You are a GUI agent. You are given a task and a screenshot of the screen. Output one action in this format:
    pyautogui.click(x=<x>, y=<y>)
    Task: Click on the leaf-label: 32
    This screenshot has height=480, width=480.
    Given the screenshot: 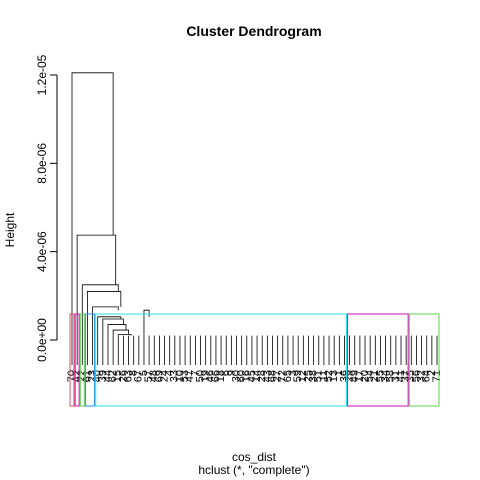 What is the action you would take?
    pyautogui.click(x=421, y=376)
    